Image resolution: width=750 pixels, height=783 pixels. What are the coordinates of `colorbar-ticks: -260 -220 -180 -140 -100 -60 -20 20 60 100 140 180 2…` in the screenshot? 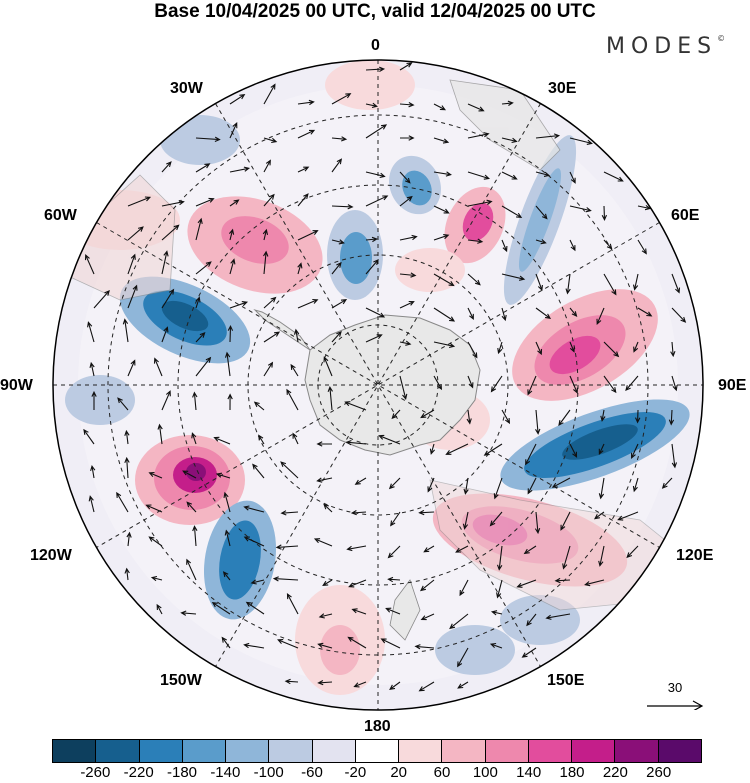 It's located at (377, 773).